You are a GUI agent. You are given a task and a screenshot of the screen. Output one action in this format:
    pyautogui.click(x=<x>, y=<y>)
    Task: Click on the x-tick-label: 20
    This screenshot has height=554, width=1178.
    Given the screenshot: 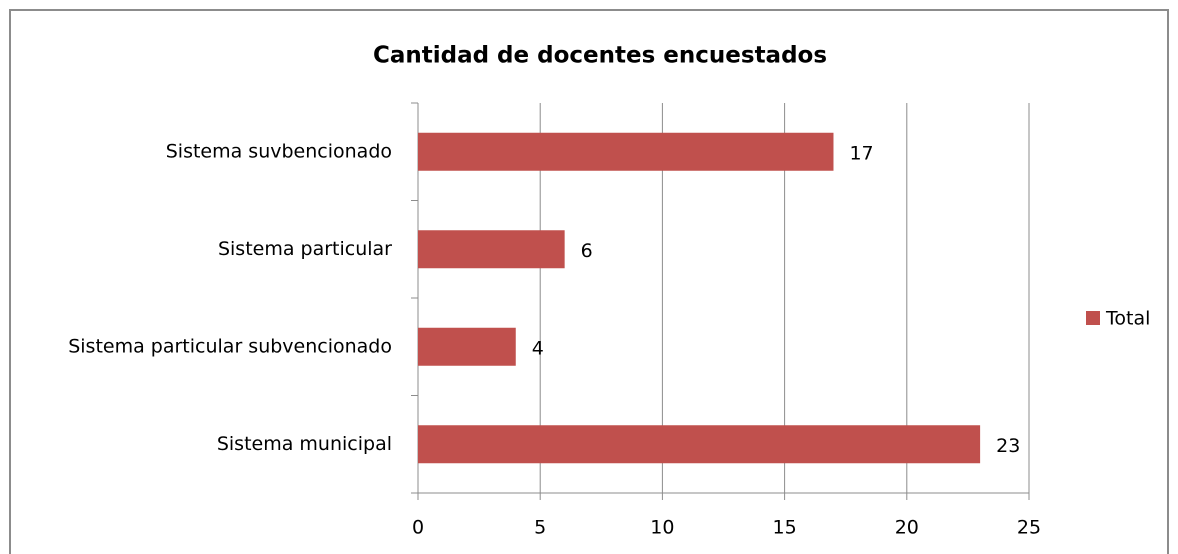 What is the action you would take?
    pyautogui.click(x=907, y=528)
    